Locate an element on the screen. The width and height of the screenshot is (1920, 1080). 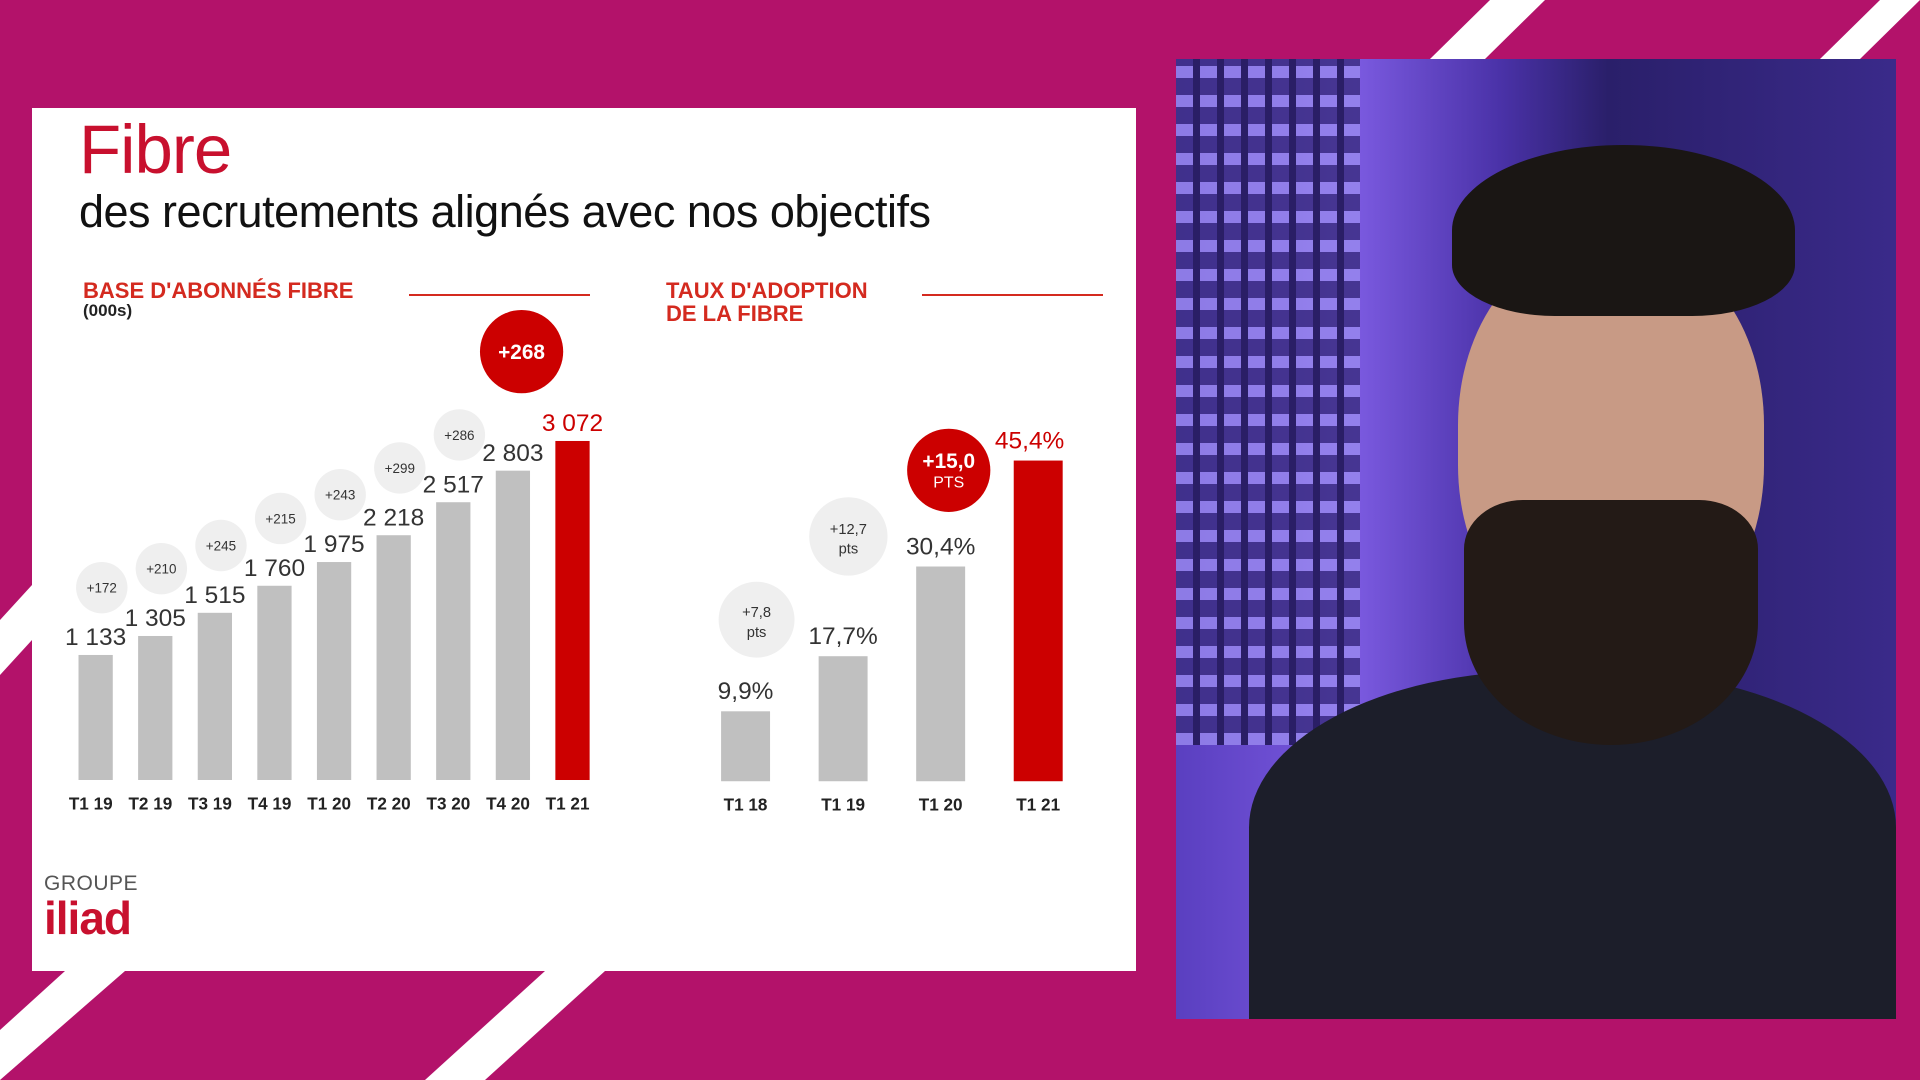
increment-label: +215 is located at coordinates (280, 518).